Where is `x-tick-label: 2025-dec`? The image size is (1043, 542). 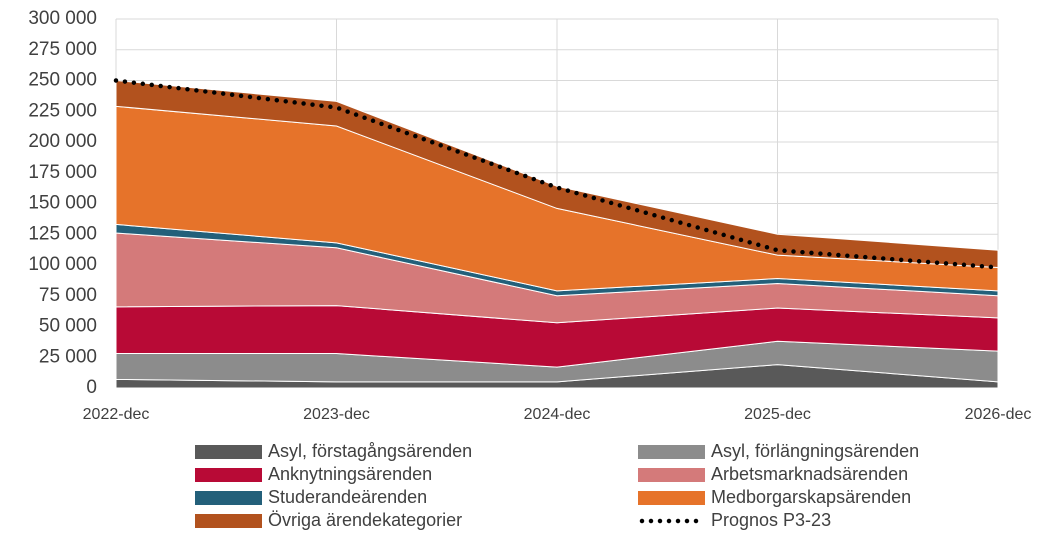
x-tick-label: 2025-dec is located at coordinates (777, 414).